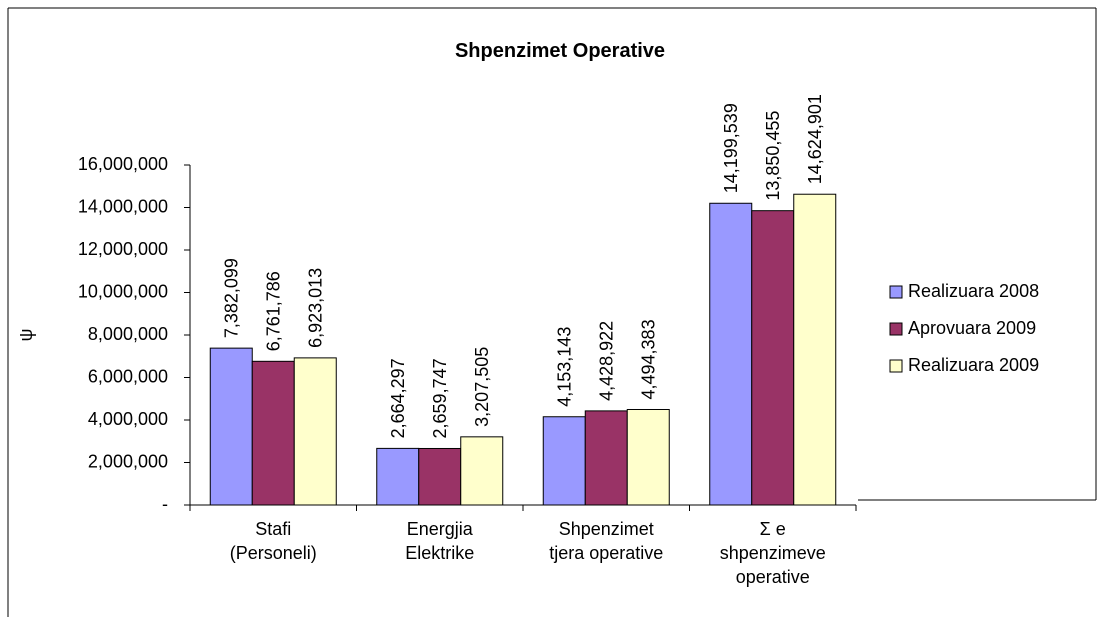 The height and width of the screenshot is (617, 1102). Describe the element at coordinates (439, 541) in the screenshot. I see `x-tick-label: Energjia Elektrike` at that location.